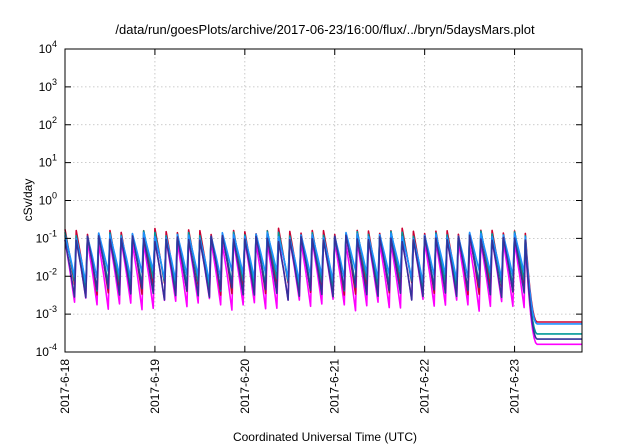  I want to click on y-tick-label: 10⁻², so click(46, 274).